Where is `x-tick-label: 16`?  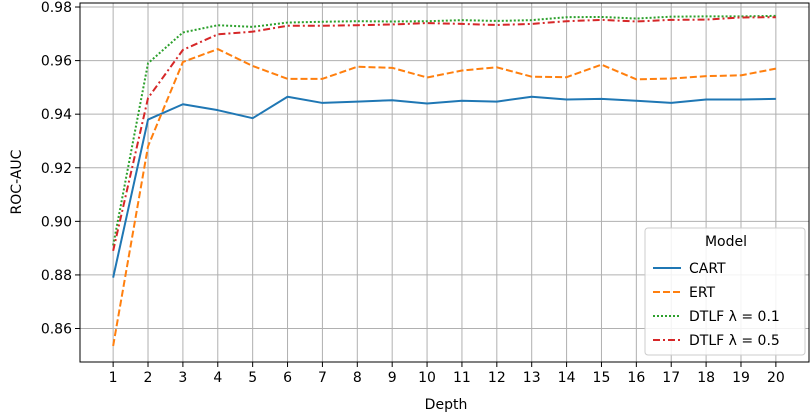 x-tick-label: 16 is located at coordinates (636, 378).